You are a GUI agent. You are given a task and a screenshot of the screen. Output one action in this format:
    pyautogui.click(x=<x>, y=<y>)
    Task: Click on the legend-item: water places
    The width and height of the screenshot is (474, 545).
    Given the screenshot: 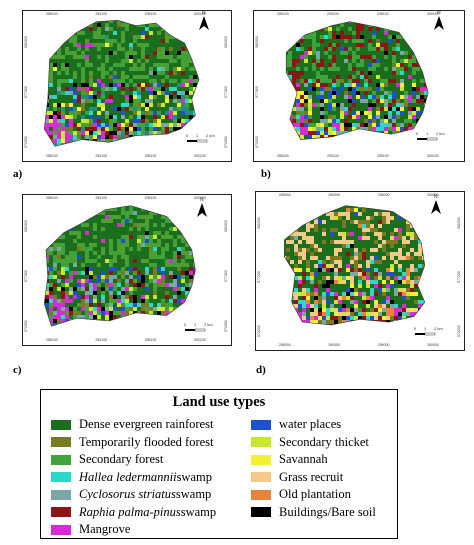 What is the action you would take?
    pyautogui.click(x=313, y=425)
    